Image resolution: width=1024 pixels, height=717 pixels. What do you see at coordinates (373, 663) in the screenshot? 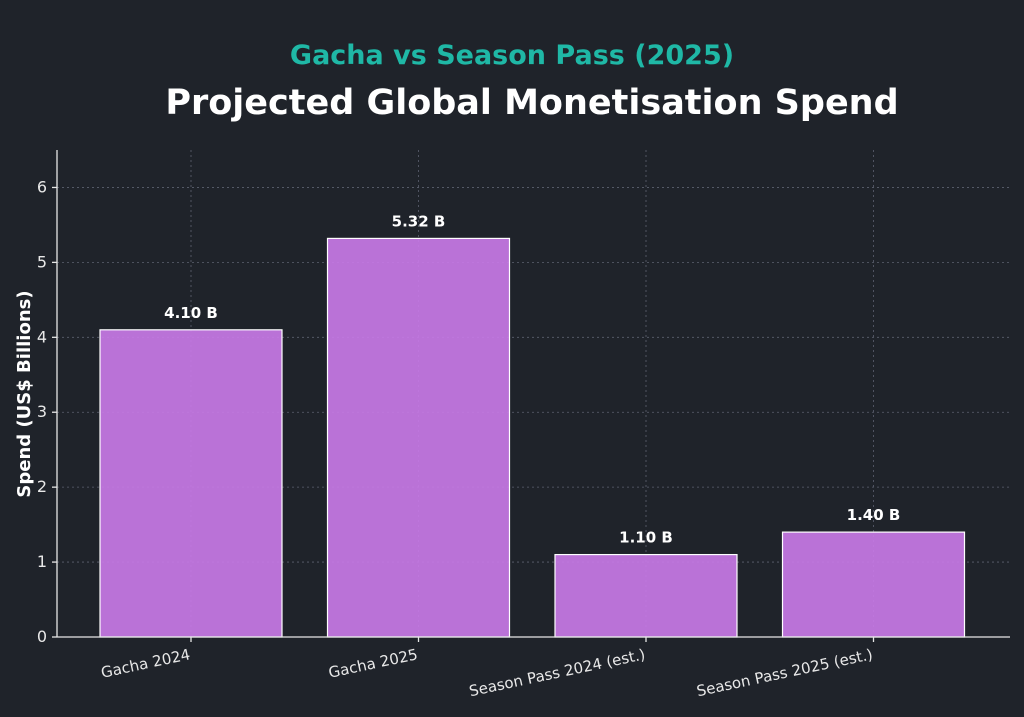
I see `x-tick-label: Gacha 2025` at bounding box center [373, 663].